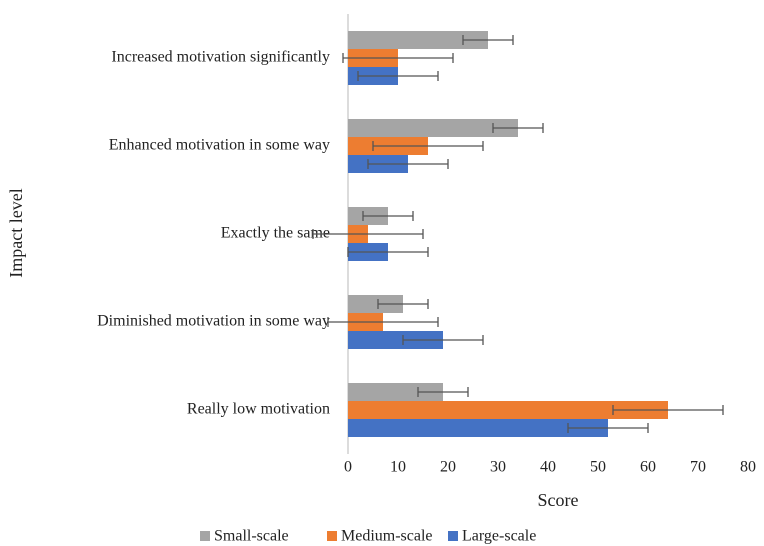 This screenshot has width=764, height=546. What do you see at coordinates (213, 321) in the screenshot?
I see `y-tick-label: Diminished motivation in some way` at bounding box center [213, 321].